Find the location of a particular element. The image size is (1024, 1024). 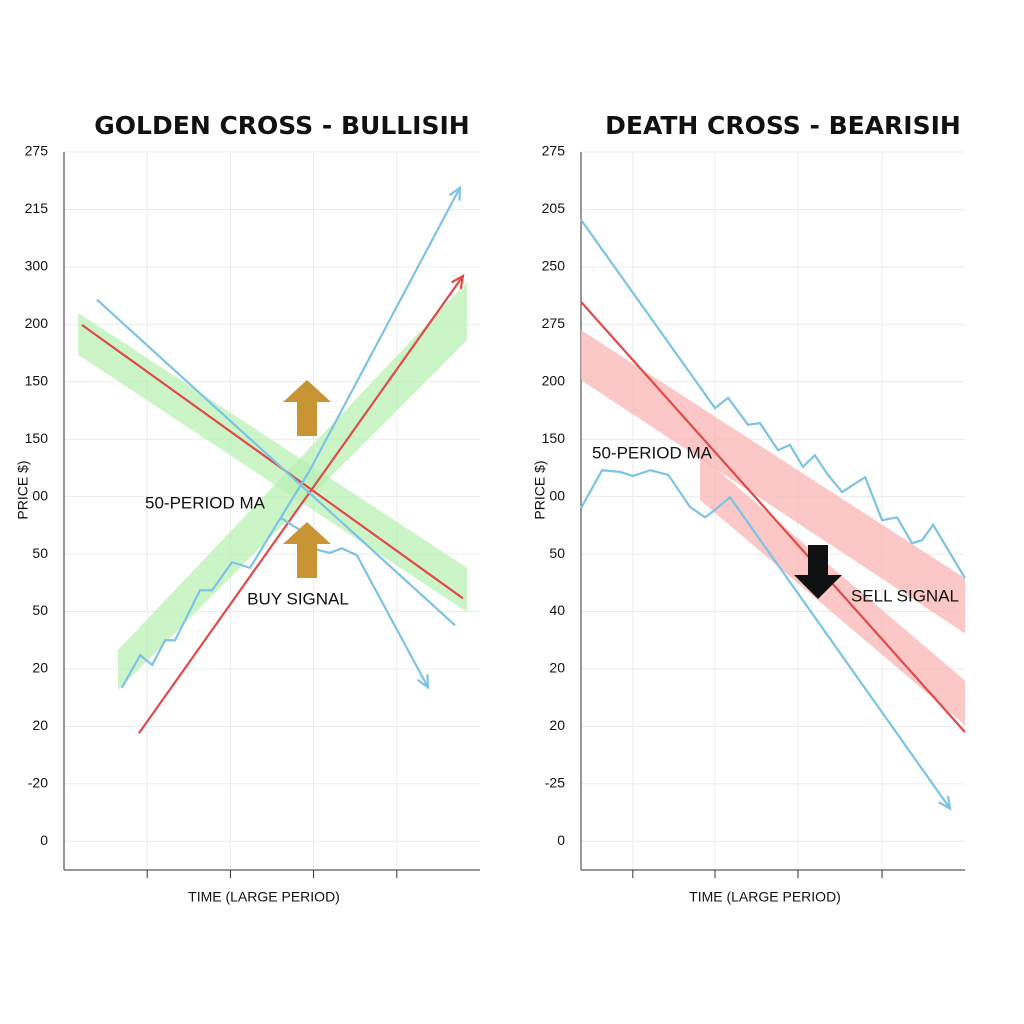

y-tick-label: 205 is located at coordinates (554, 208).